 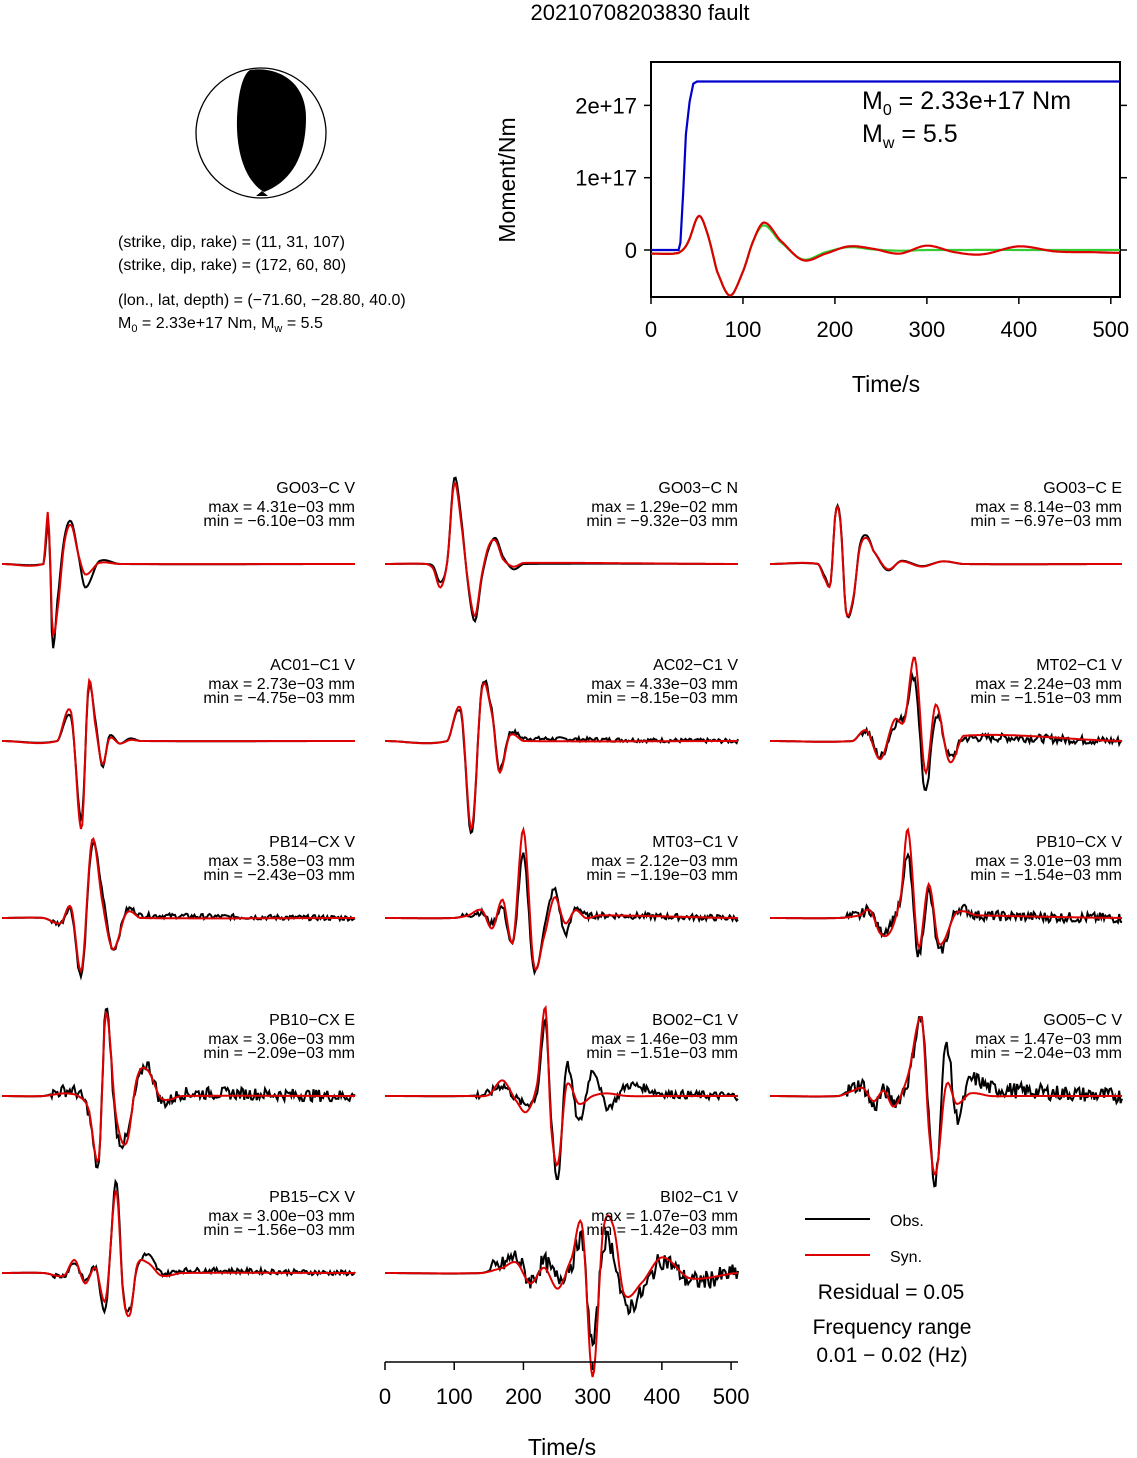 I want to click on moment-plot-frame, so click(x=885, y=179).